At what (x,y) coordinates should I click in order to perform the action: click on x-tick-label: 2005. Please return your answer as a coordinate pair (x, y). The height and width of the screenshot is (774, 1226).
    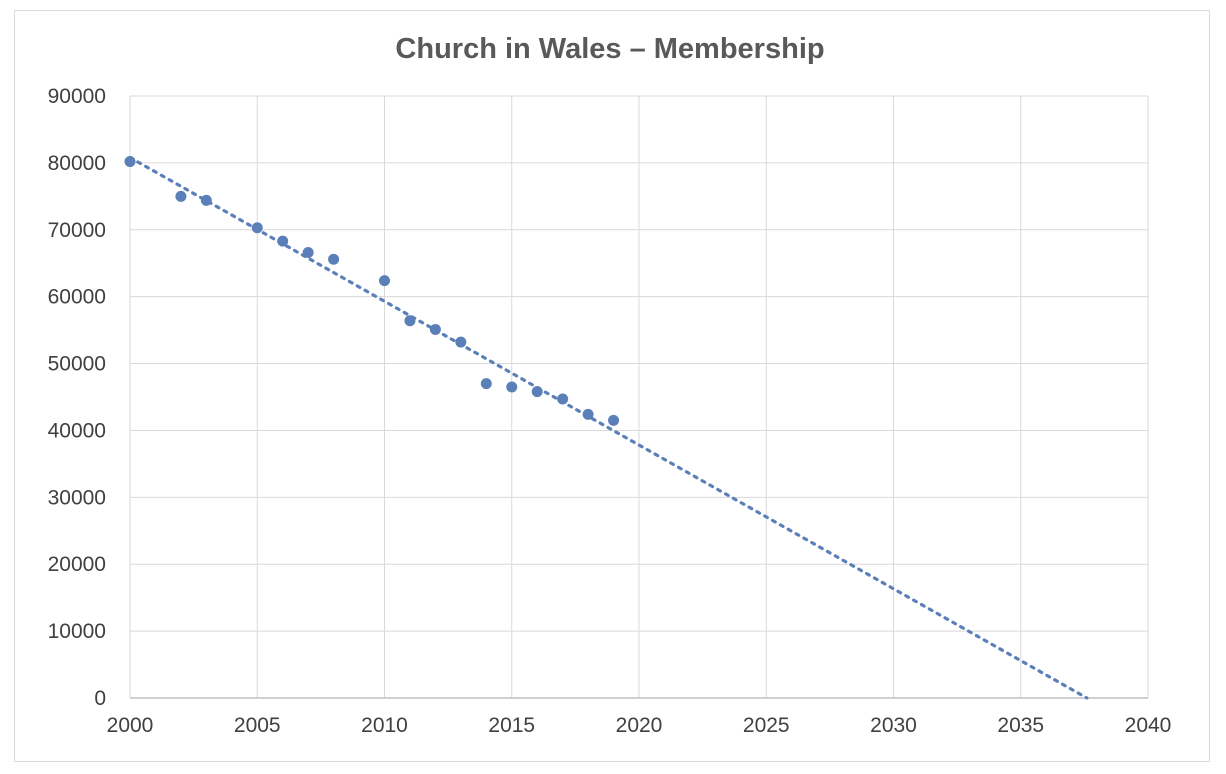
    Looking at the image, I should click on (257, 725).